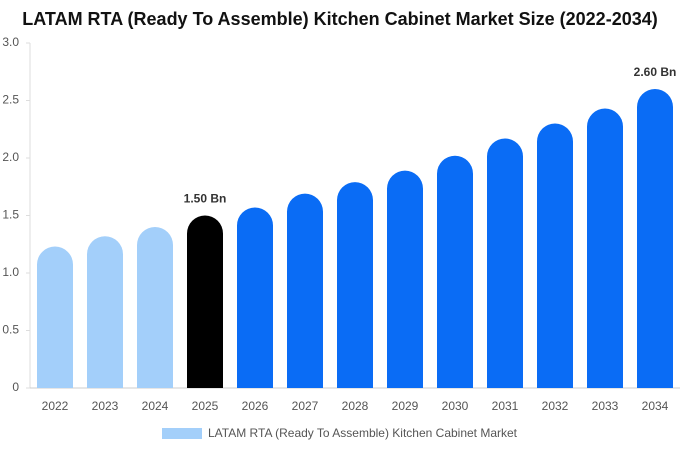  What do you see at coordinates (10, 42) in the screenshot?
I see `y-tick-label: 3.0` at bounding box center [10, 42].